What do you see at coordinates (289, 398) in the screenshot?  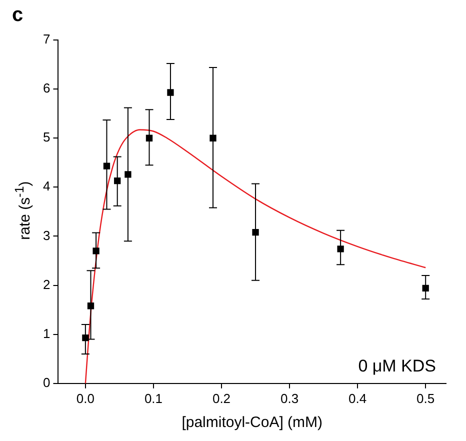 I see `x-tick-label: 0.3` at bounding box center [289, 398].